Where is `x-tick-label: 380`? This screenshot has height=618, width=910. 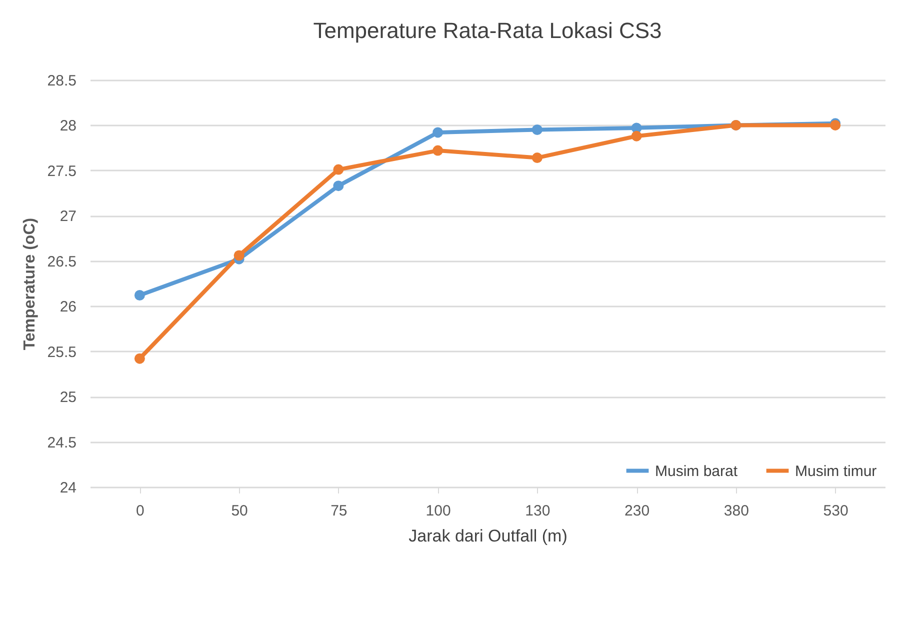 x-tick-label: 380 is located at coordinates (736, 511).